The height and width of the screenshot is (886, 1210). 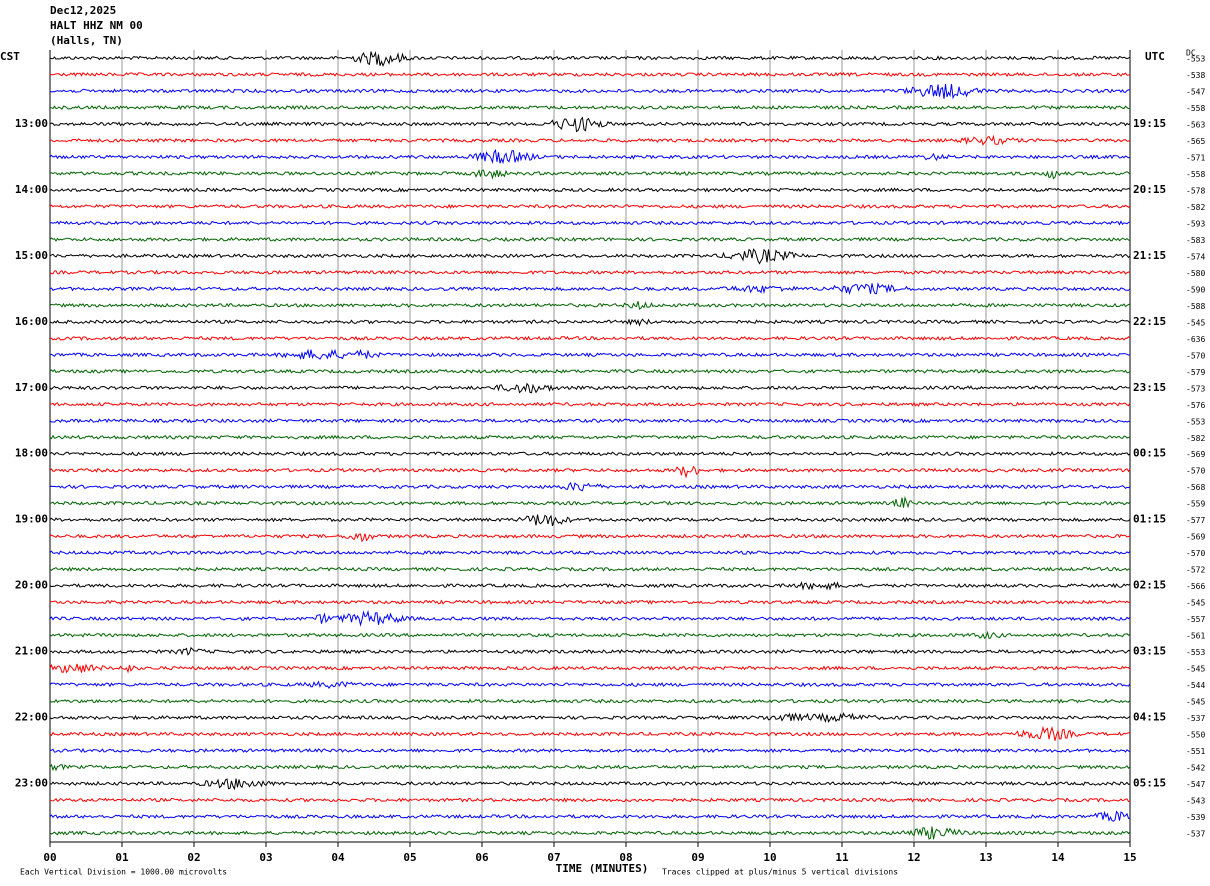 I want to click on dc-offset: -574, so click(x=1195, y=256).